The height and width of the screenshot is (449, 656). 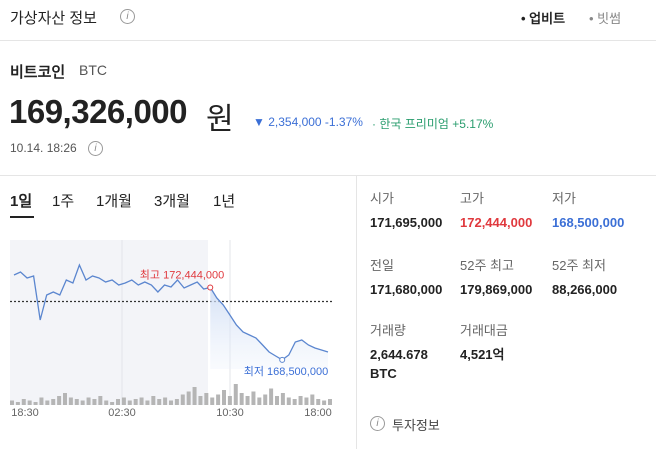 What do you see at coordinates (414, 124) in the screenshot?
I see `premium-label: 한국 프리미엄` at bounding box center [414, 124].